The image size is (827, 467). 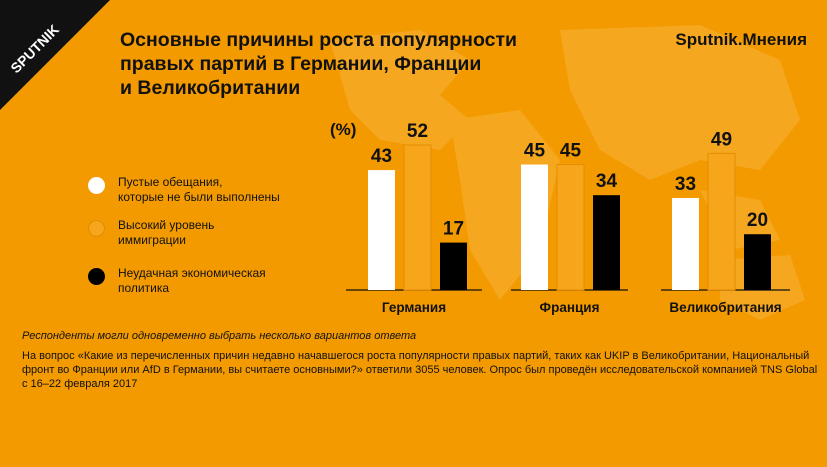 What do you see at coordinates (414, 307) in the screenshot?
I see `category-label: Германия` at bounding box center [414, 307].